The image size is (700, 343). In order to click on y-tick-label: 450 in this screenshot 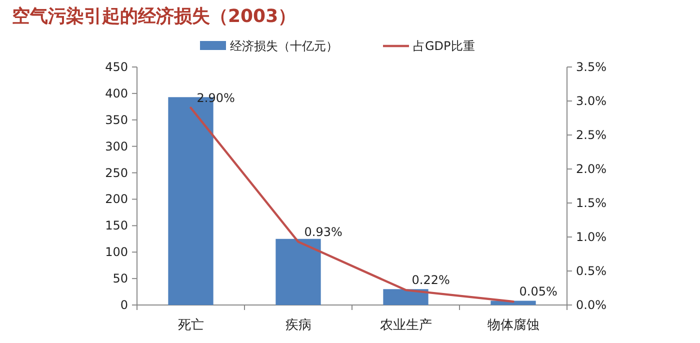, I will do `click(116, 67)`.